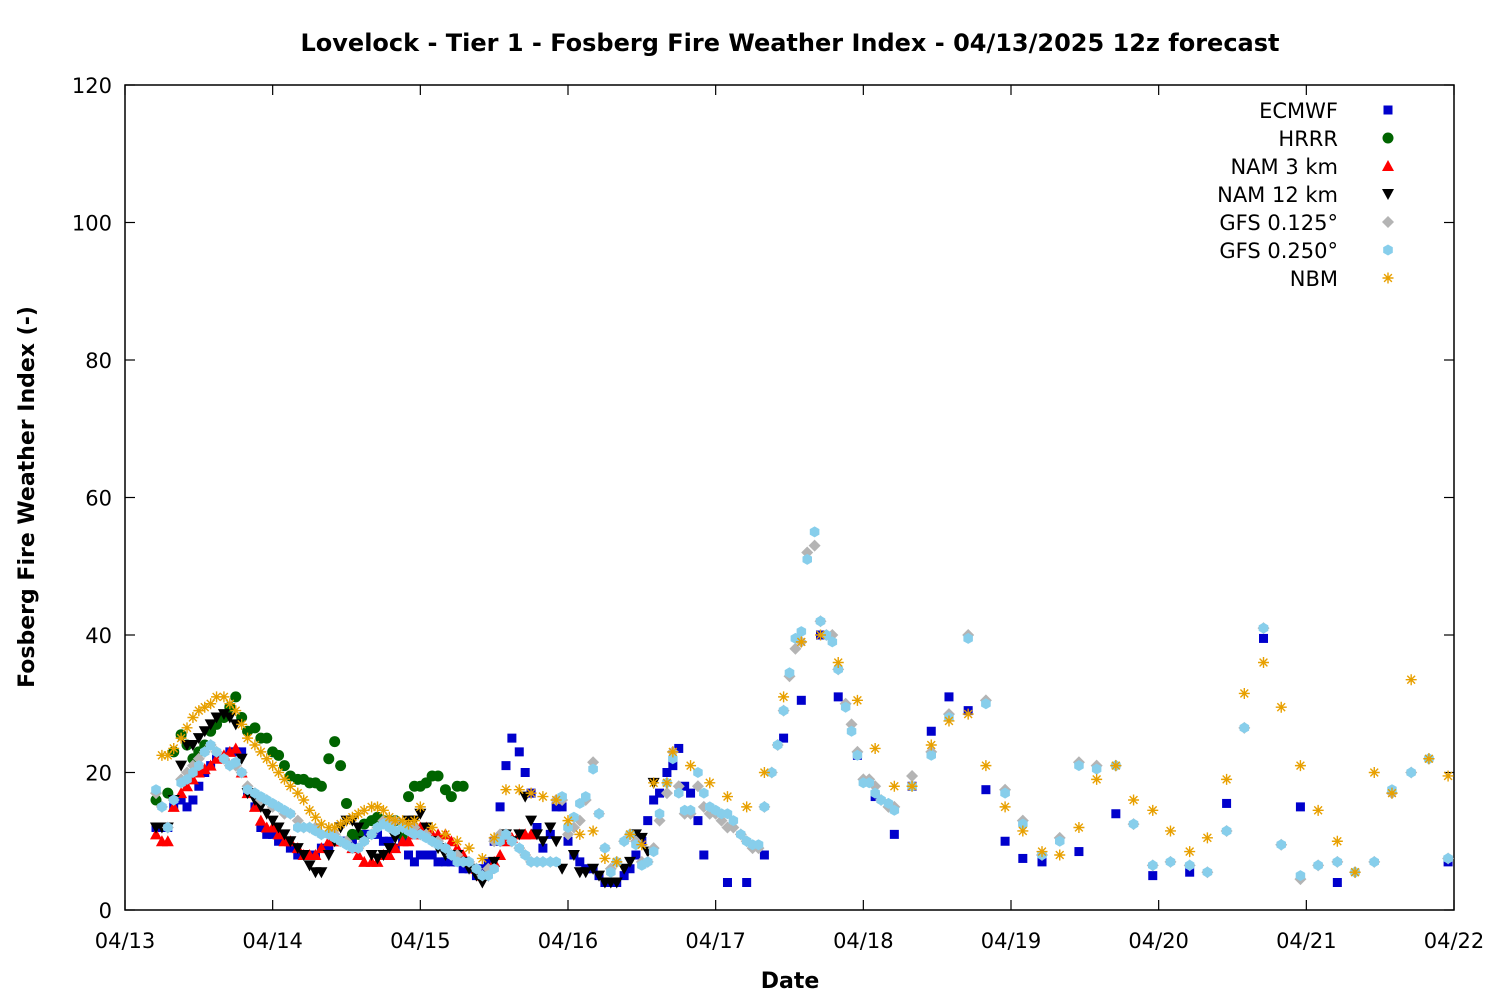 The width and height of the screenshot is (1500, 1000). What do you see at coordinates (1314, 279) in the screenshot?
I see `legend-label: NBM` at bounding box center [1314, 279].